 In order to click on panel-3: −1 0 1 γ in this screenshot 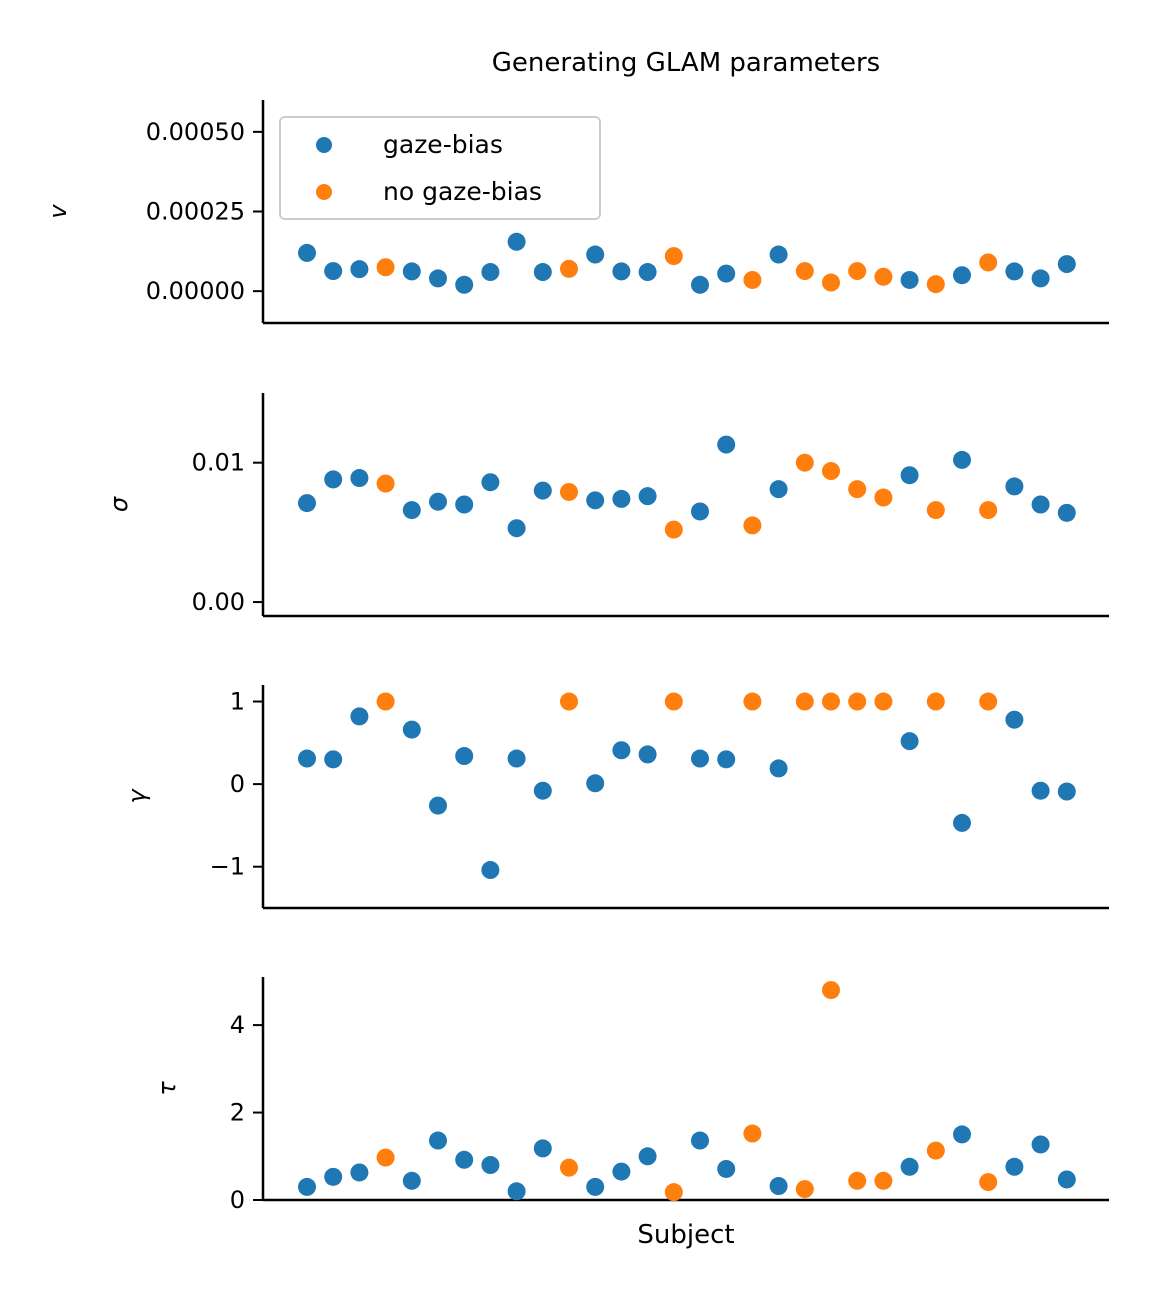, I will do `click(616, 797)`.